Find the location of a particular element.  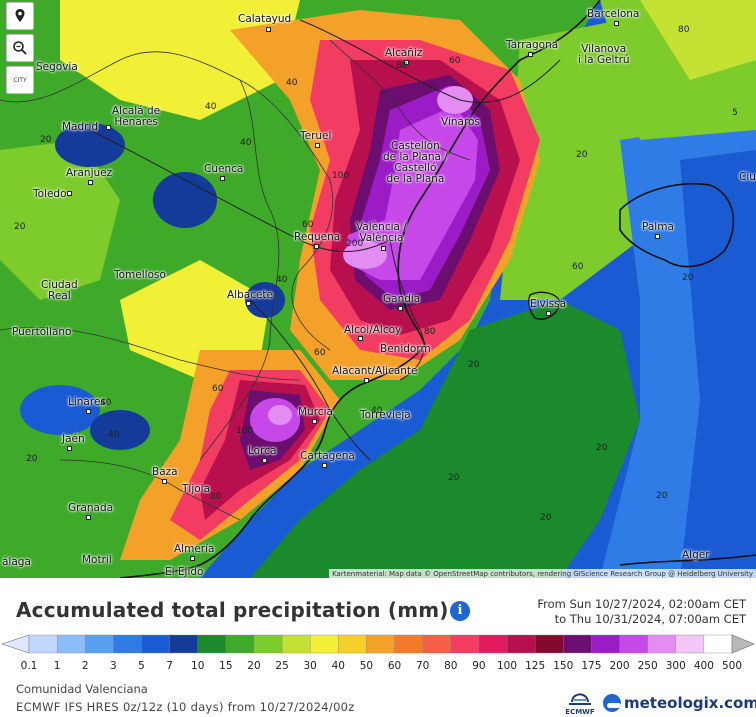

place-teruel: Teruel is located at coordinates (316, 136).